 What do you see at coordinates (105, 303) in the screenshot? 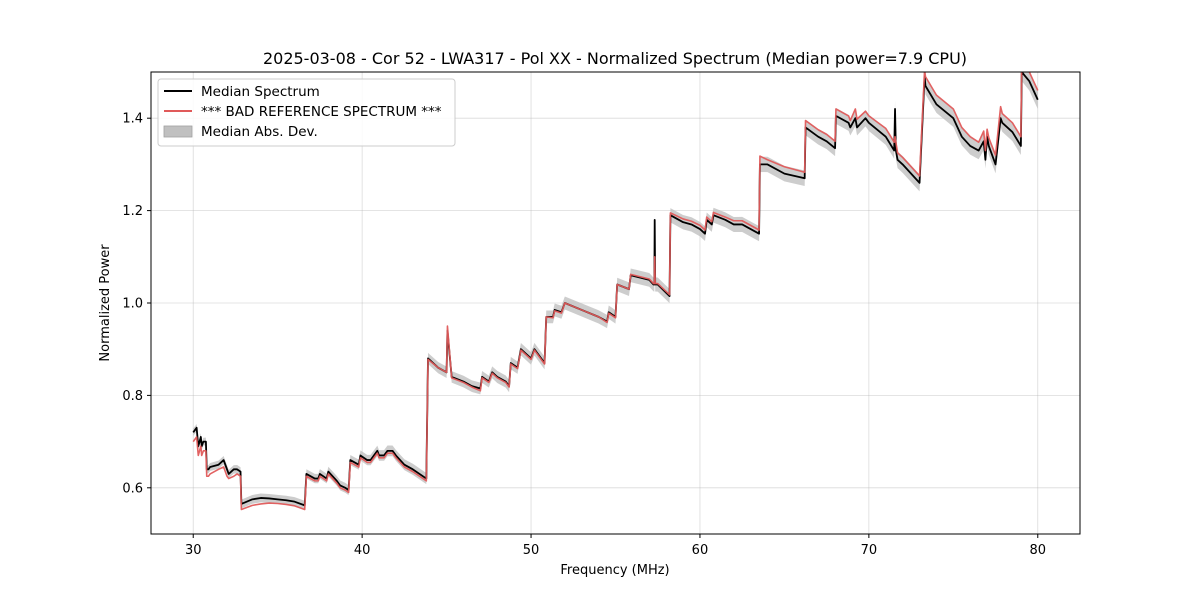
I see `y-axis-label: Normalized Power` at bounding box center [105, 303].